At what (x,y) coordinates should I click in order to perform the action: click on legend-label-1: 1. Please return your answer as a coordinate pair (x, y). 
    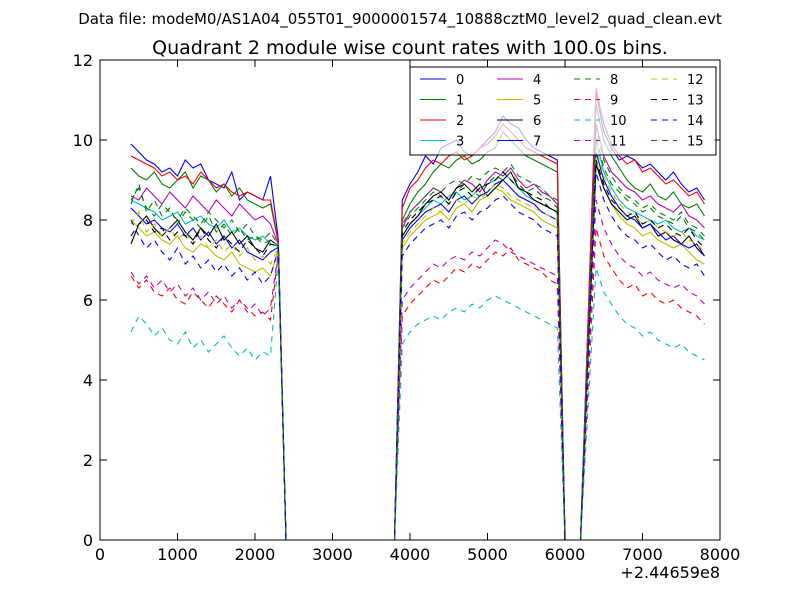
    Looking at the image, I should click on (460, 101).